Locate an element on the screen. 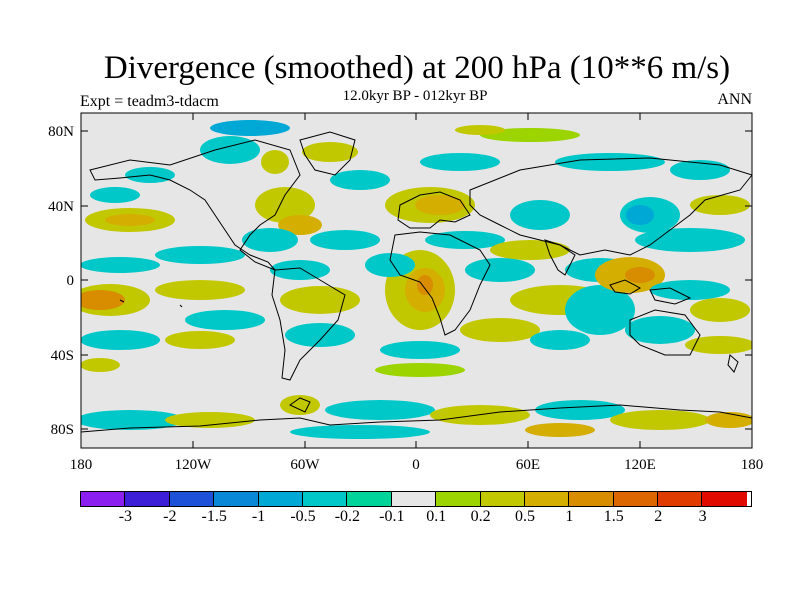 This screenshot has height=600, width=800. x-tick-label: 120W is located at coordinates (194, 465).